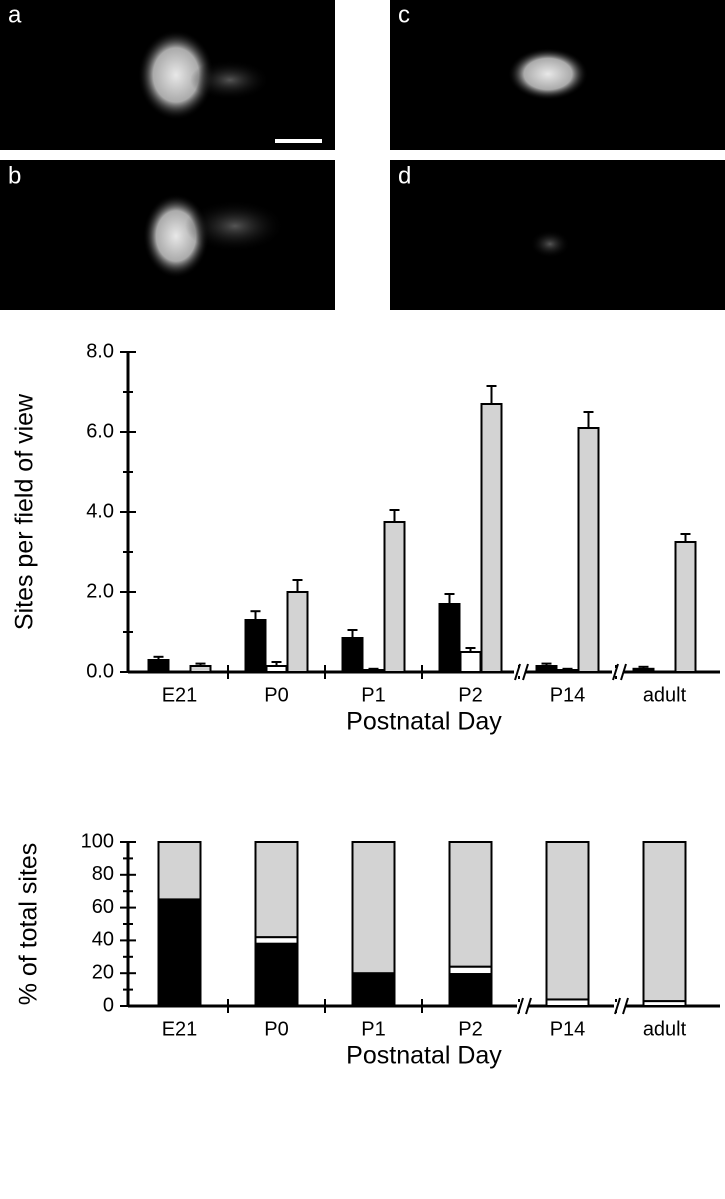  What do you see at coordinates (14, 175) in the screenshot?
I see `panel-label: b` at bounding box center [14, 175].